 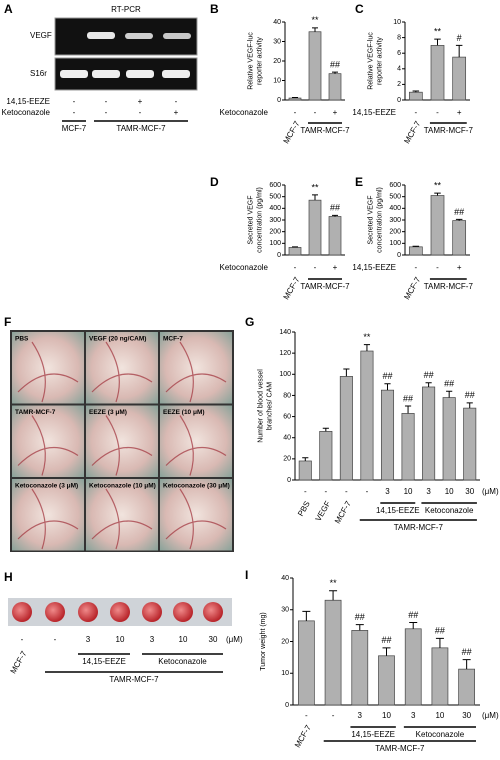 I want to click on y-tick-label: 60, so click(x=287, y=416).